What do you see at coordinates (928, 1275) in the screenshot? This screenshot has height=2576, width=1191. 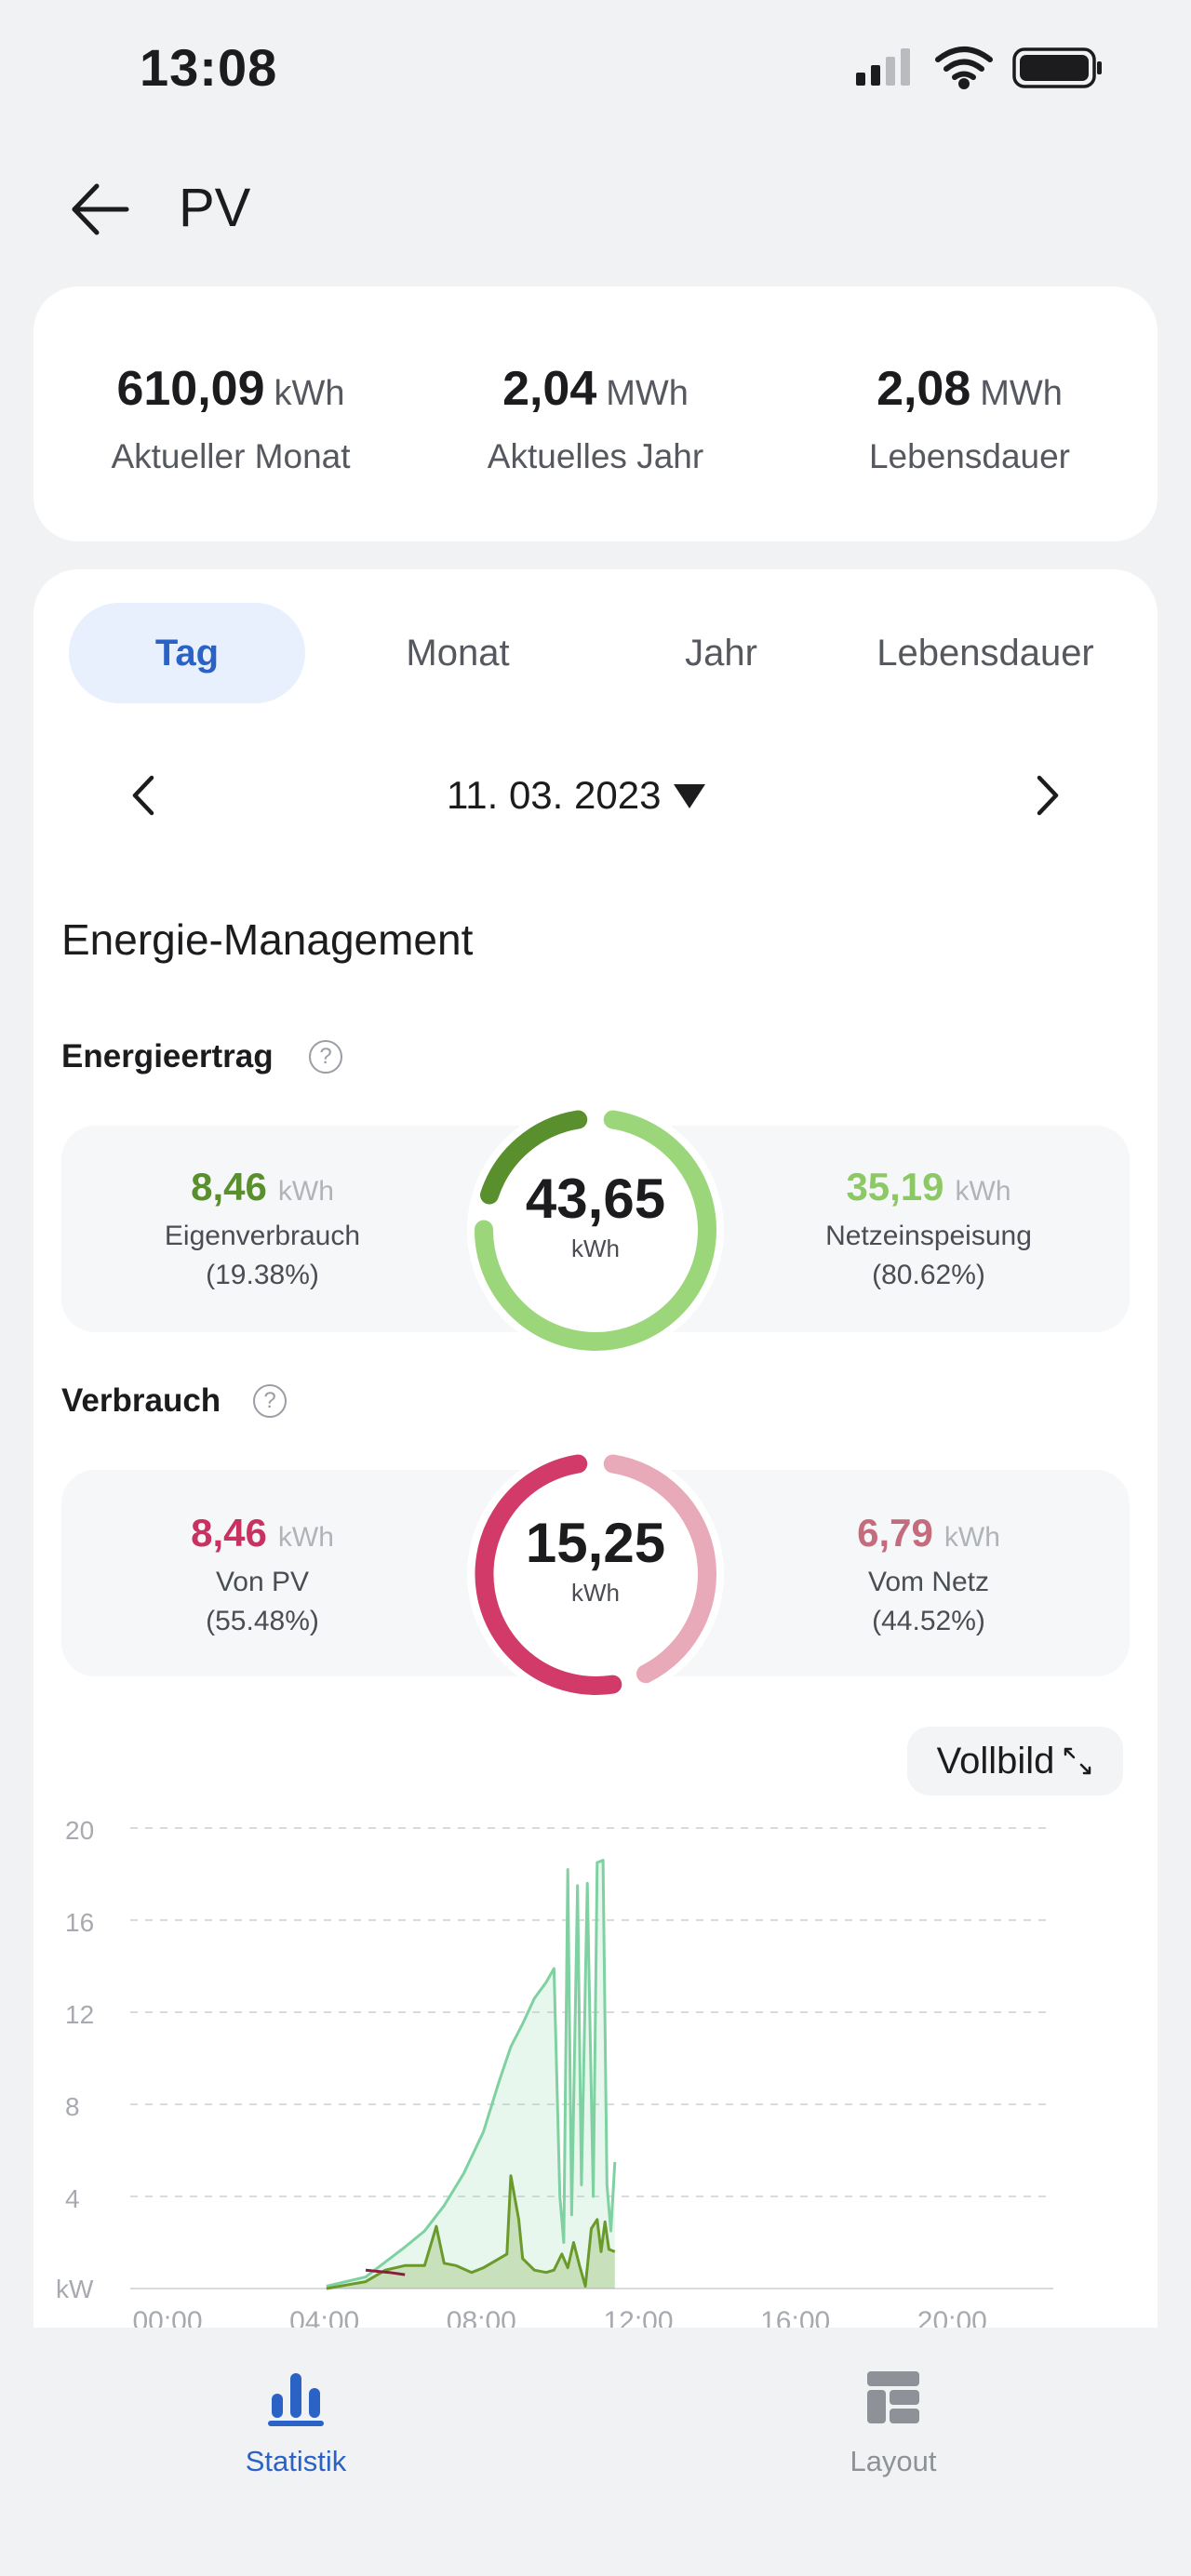 I see `netzeinspeisung-percent: (80.62%)` at bounding box center [928, 1275].